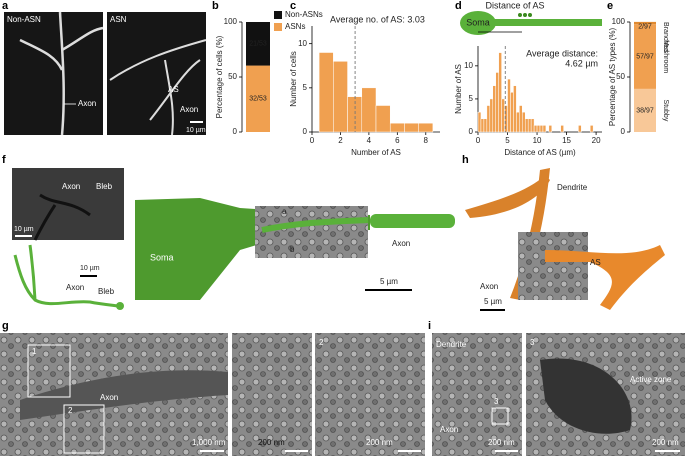 This screenshot has width=685, height=456. Describe the element at coordinates (581, 63) in the screenshot. I see `annotation: 4.62 µm` at that location.